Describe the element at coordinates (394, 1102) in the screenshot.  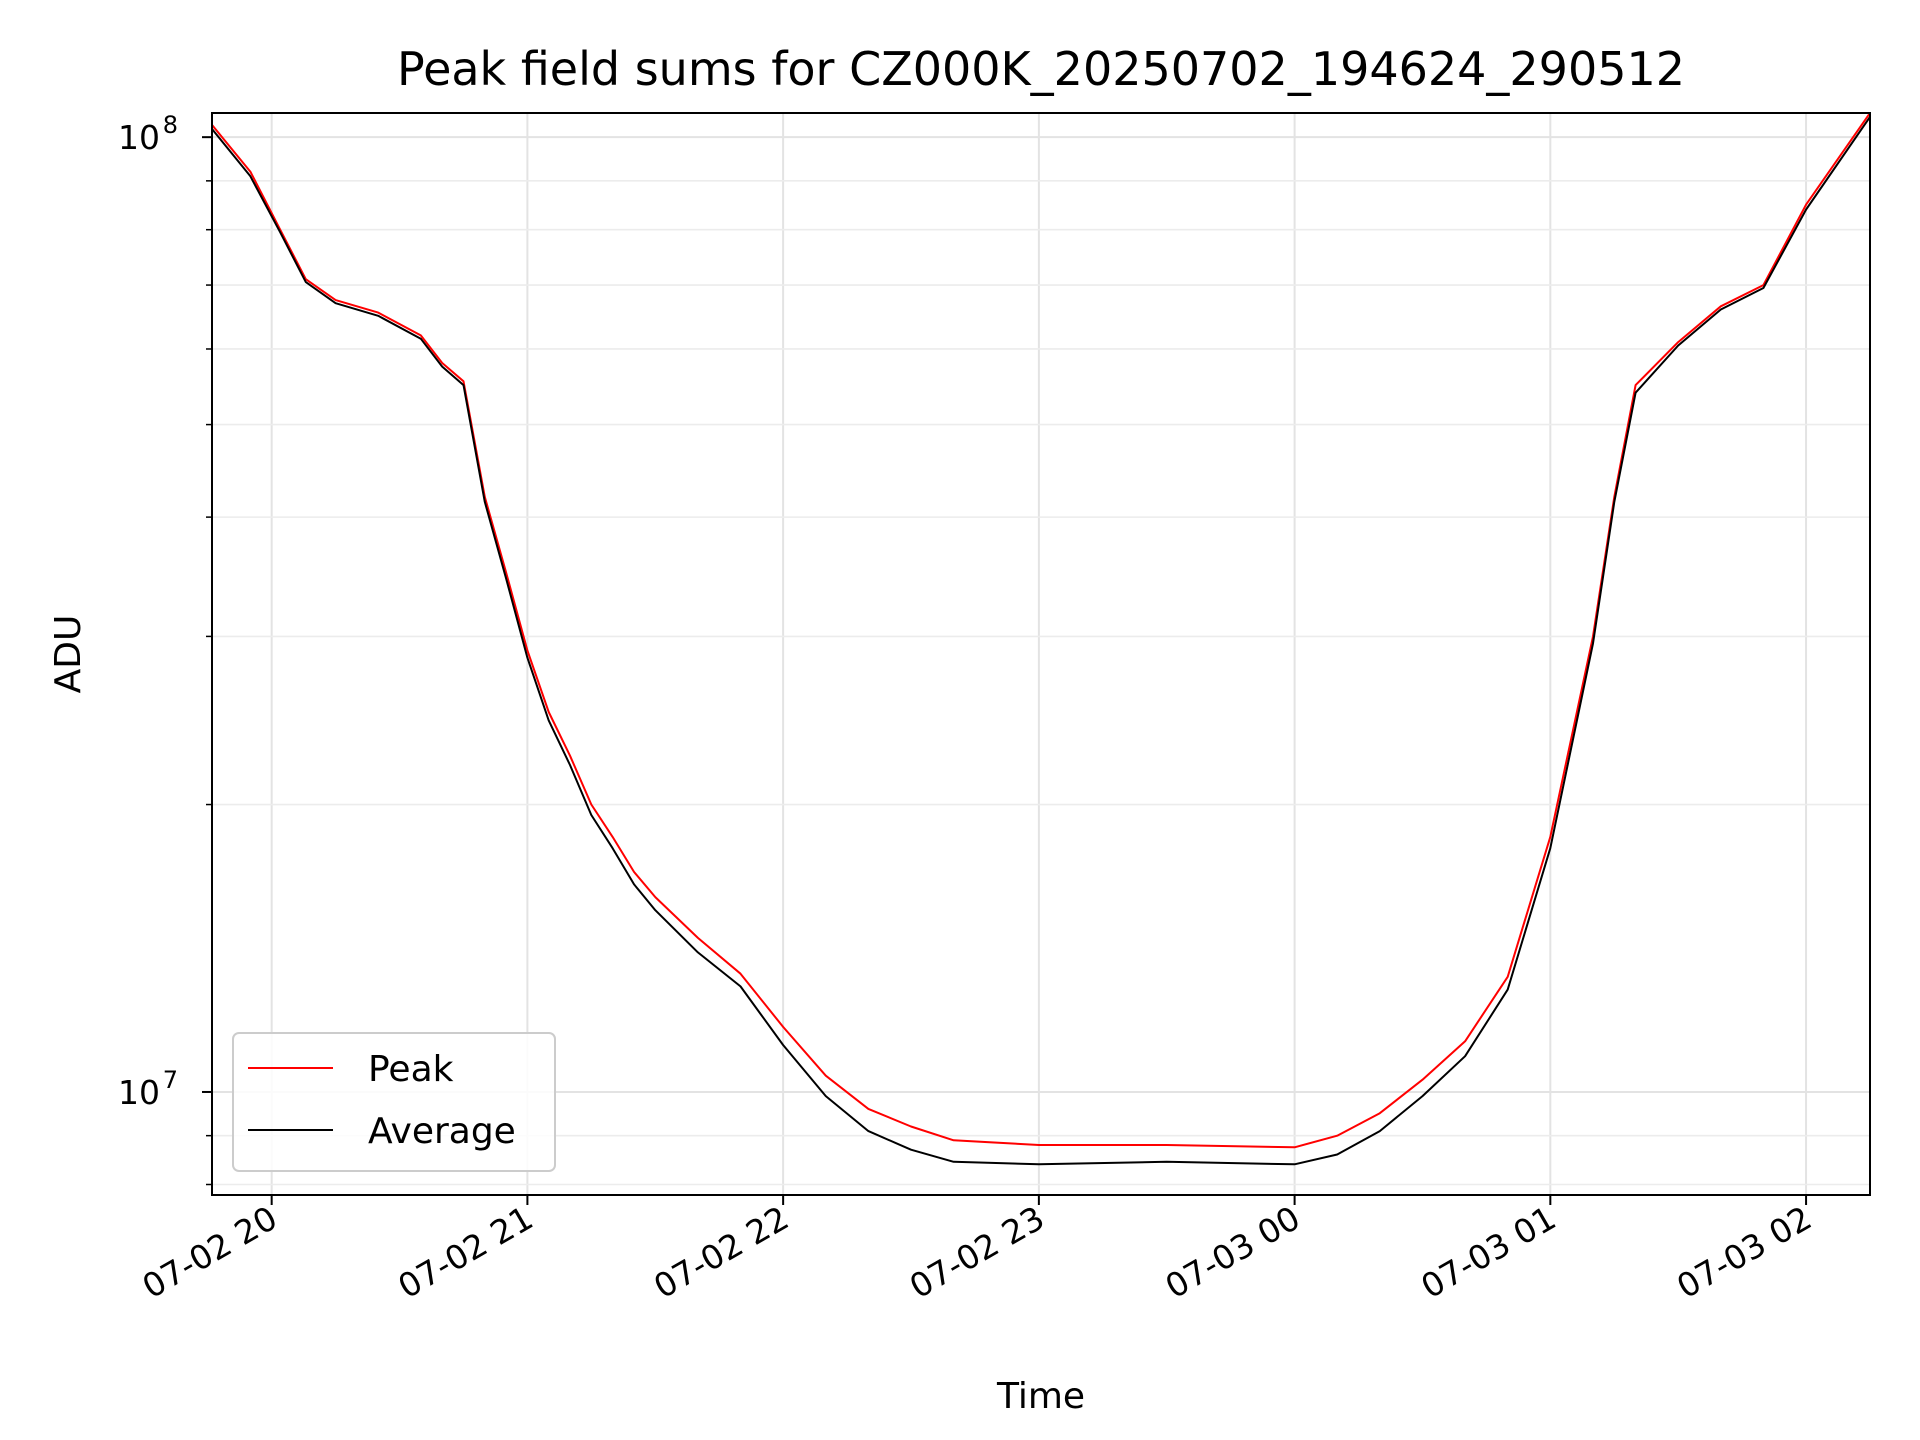
I see `legend: Peak Average` at that location.